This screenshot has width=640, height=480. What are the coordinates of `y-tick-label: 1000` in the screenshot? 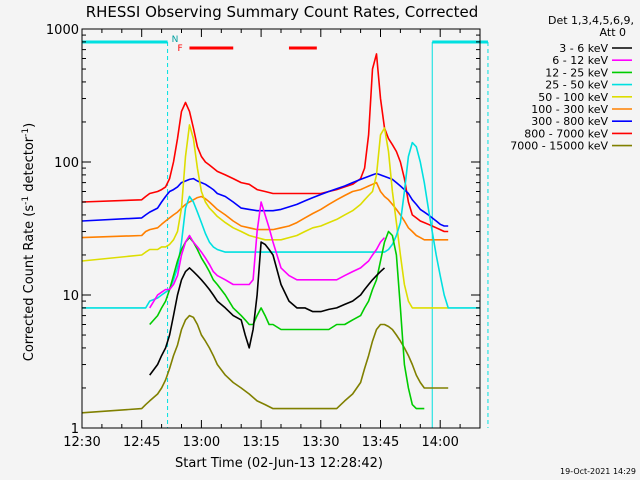 It's located at (62, 30).